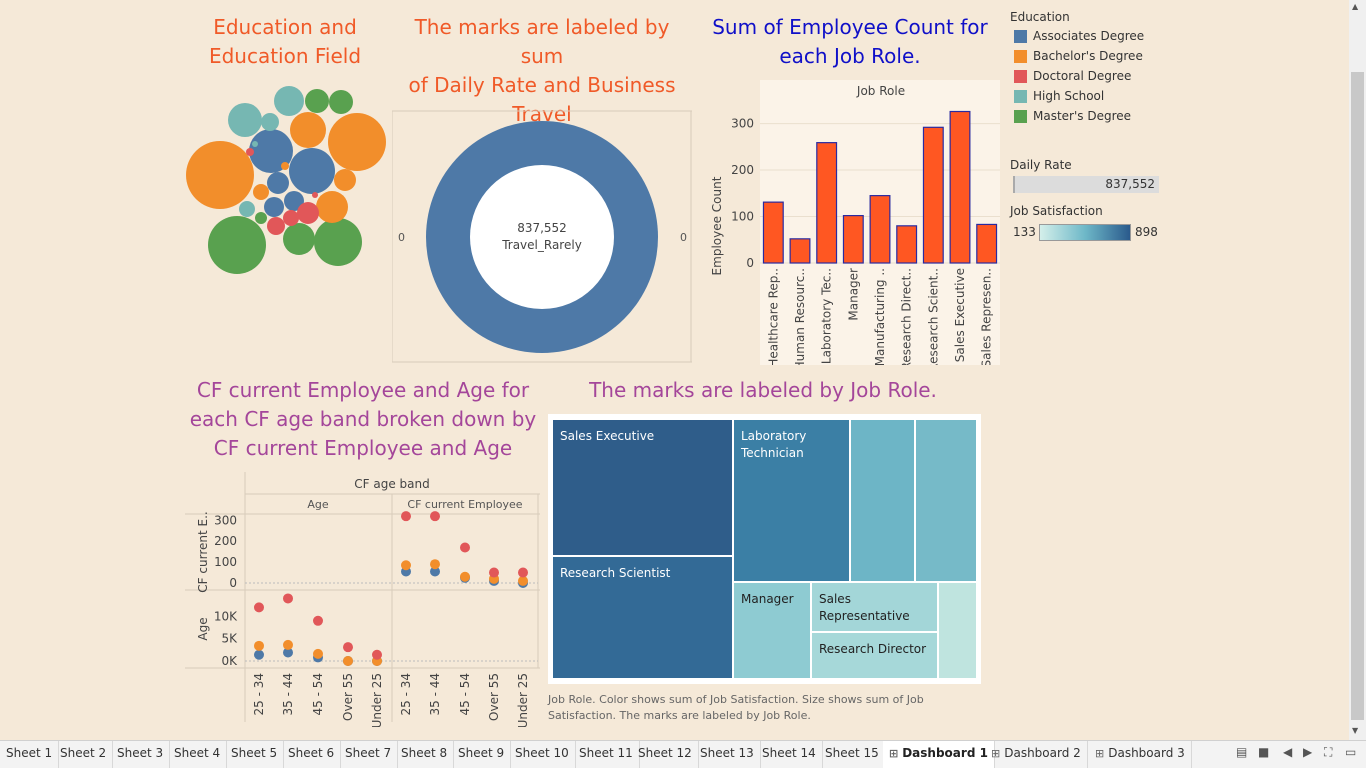  I want to click on sheet-tab: Sheet 2, so click(84, 754).